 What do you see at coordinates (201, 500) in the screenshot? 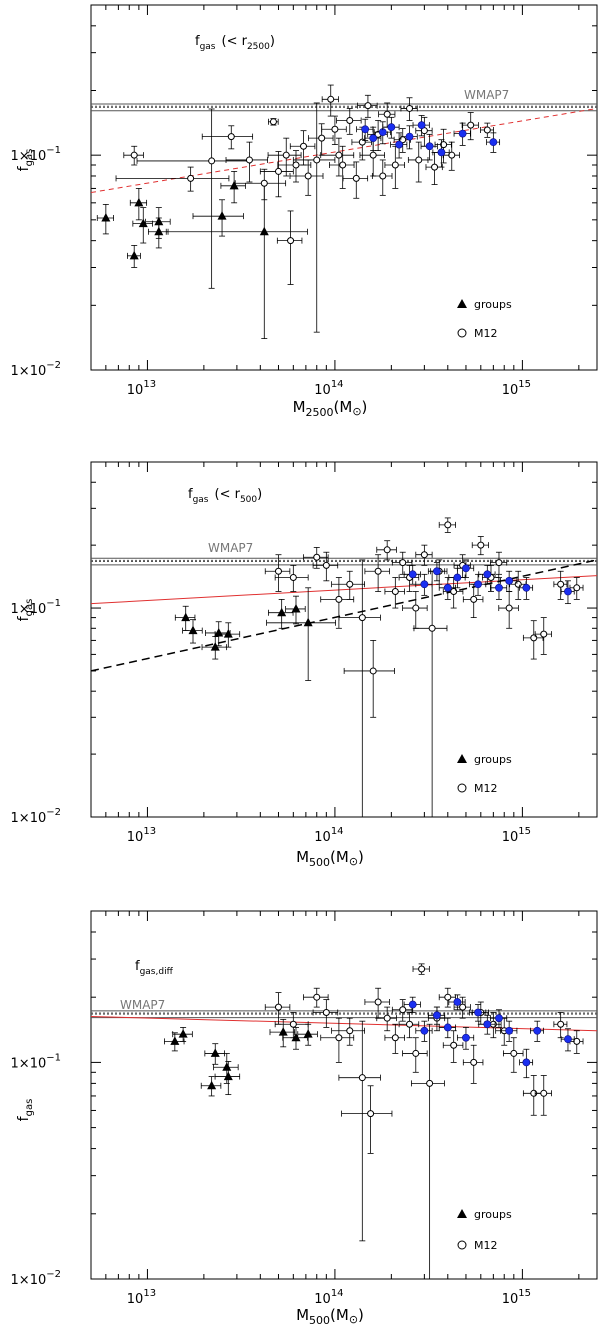
I see `annotation-sub: gas` at bounding box center [201, 500].